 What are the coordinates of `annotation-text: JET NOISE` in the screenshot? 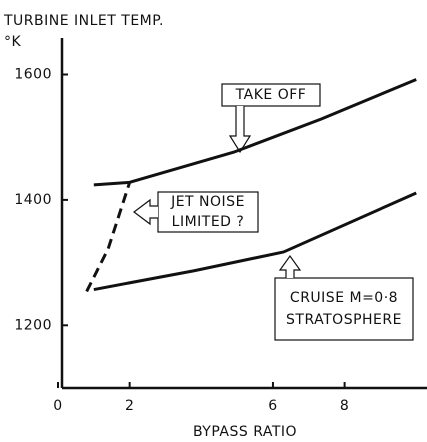 It's located at (207, 202).